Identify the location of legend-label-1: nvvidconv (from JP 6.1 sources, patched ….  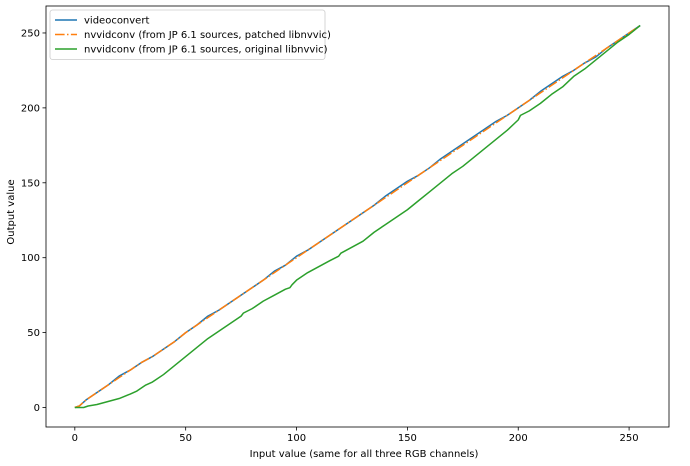
(207, 35).